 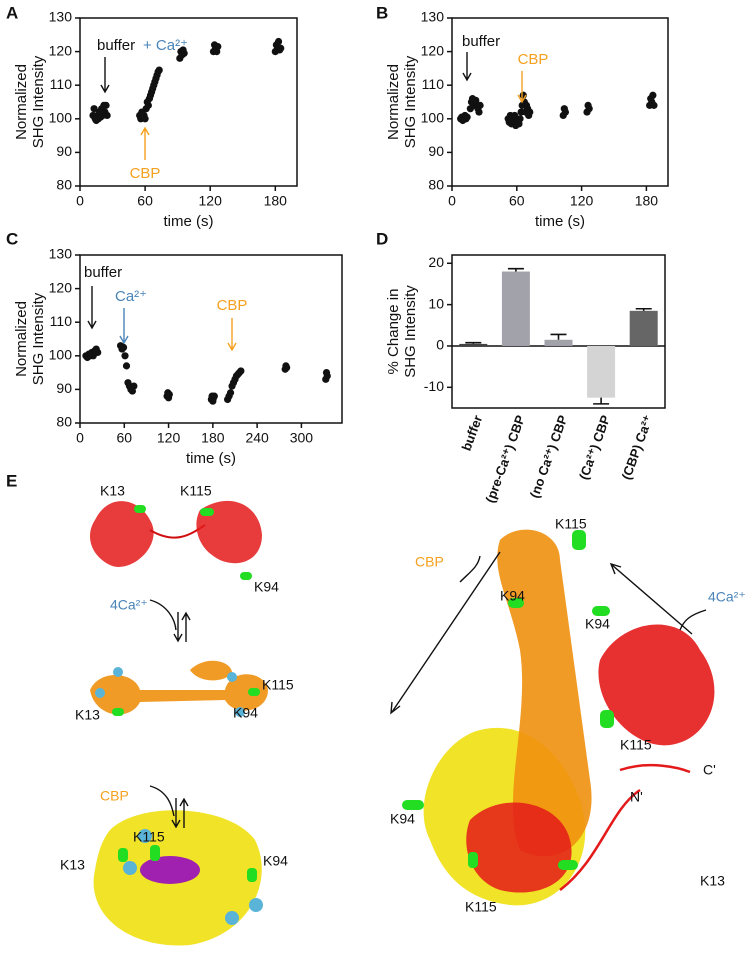 What do you see at coordinates (302, 438) in the screenshot?
I see `x-tick-label: 300` at bounding box center [302, 438].